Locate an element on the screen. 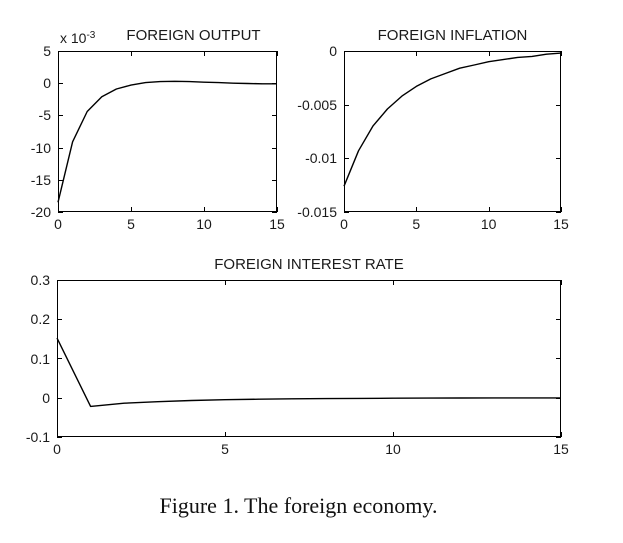 The width and height of the screenshot is (623, 543). y-tick-label: -5 is located at coordinates (44, 115).